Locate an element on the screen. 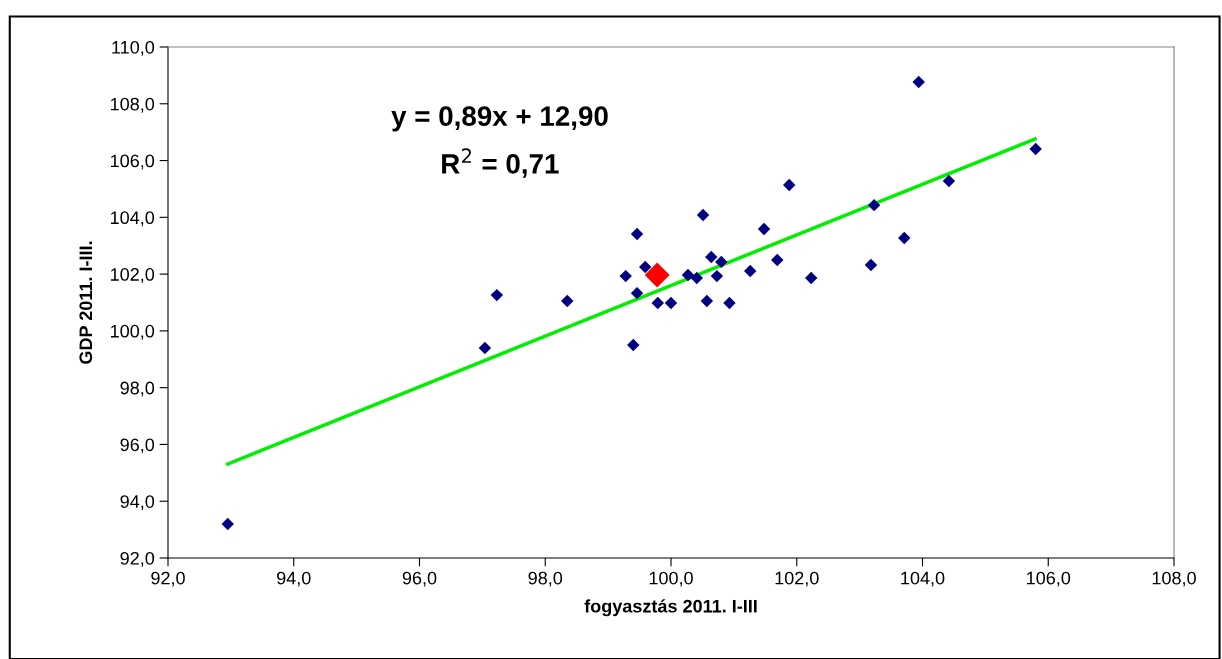  y-tick-label: 108,0 is located at coordinates (133, 105).